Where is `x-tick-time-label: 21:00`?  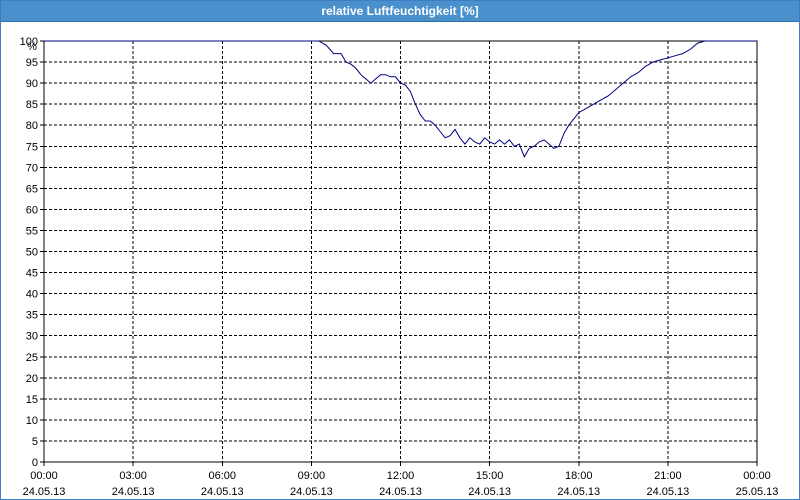
x-tick-time-label: 21:00 is located at coordinates (668, 476).